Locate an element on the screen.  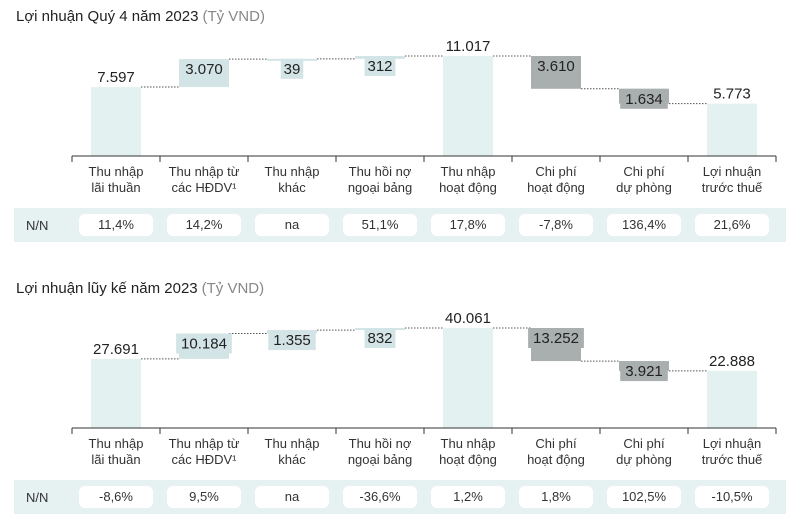
data-label: 39 is located at coordinates (292, 69).